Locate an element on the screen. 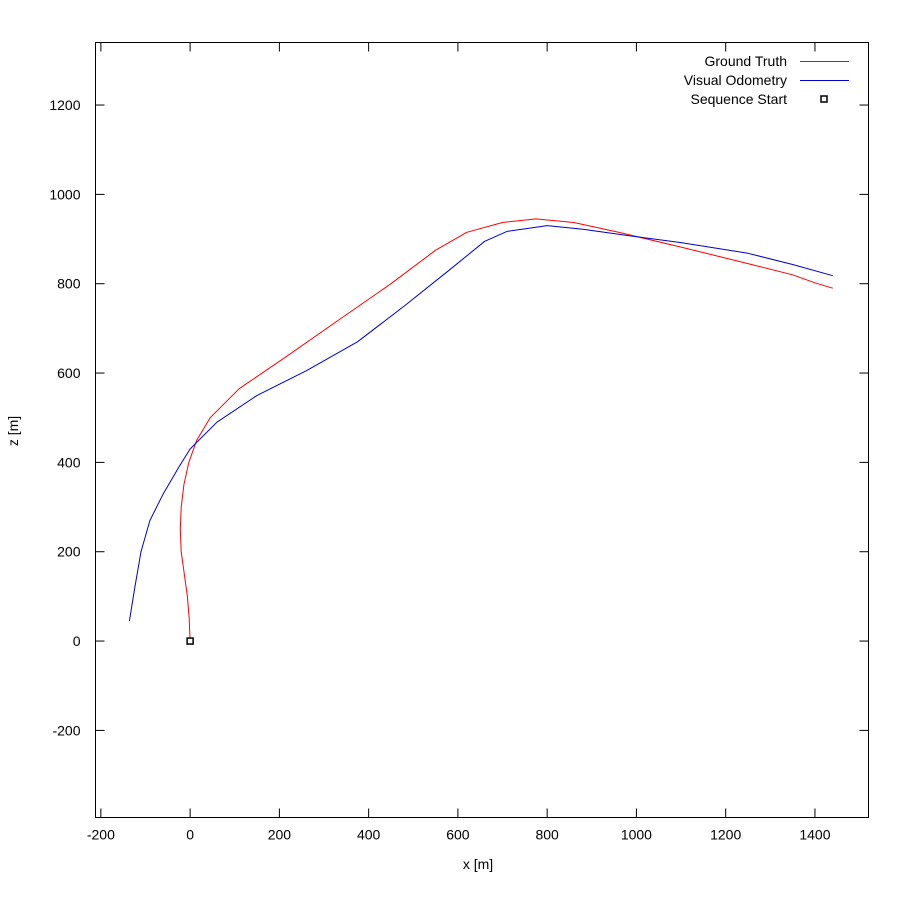 The height and width of the screenshot is (900, 900). legend-label: Ground Truth is located at coordinates (746, 61).